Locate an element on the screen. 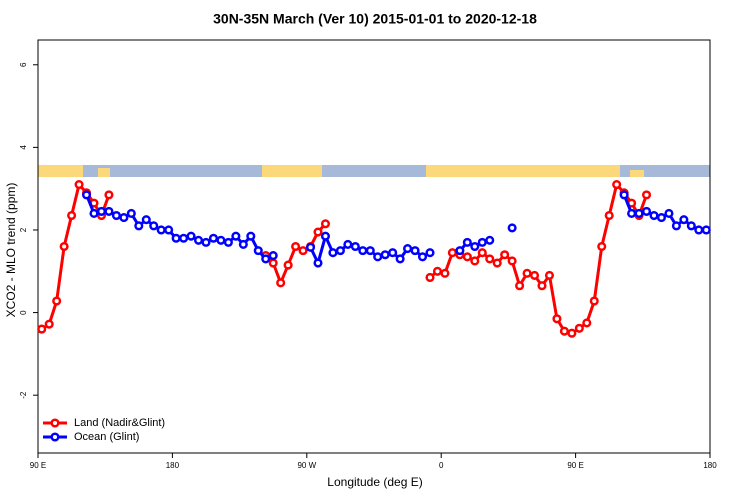 The image size is (750, 500). y-tick-label: 6 is located at coordinates (23, 64).